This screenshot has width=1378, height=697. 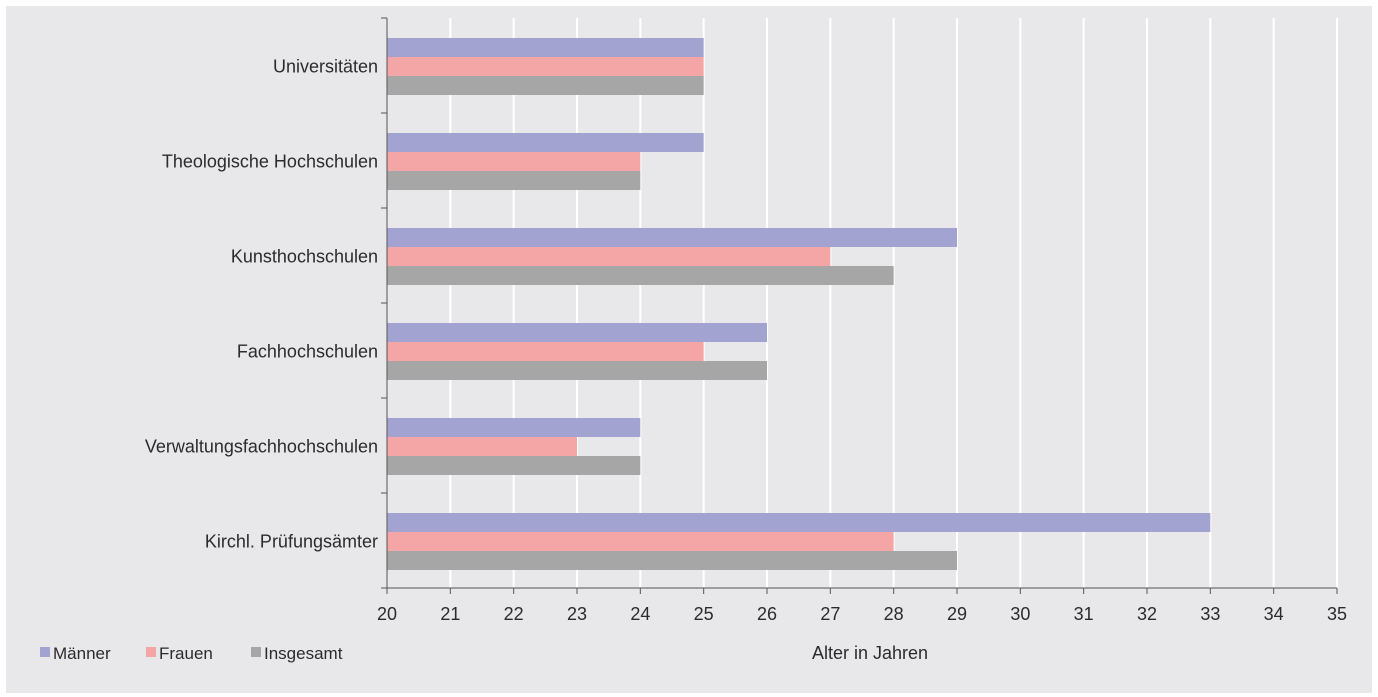 I want to click on x-tick-label: 26, so click(x=767, y=614).